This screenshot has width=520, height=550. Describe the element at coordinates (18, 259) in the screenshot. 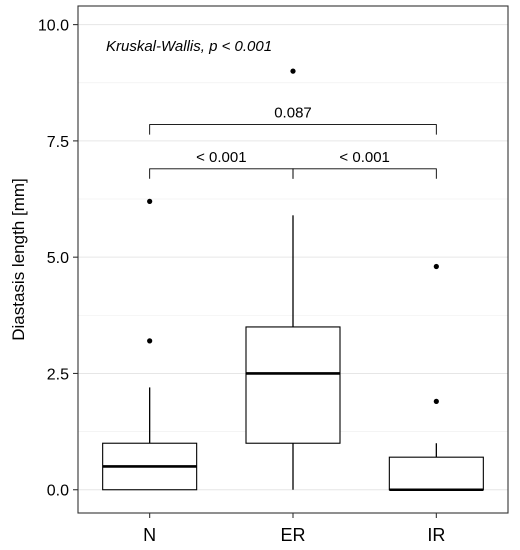

I see `y-axis-title: Diastasis length [mm]` at that location.